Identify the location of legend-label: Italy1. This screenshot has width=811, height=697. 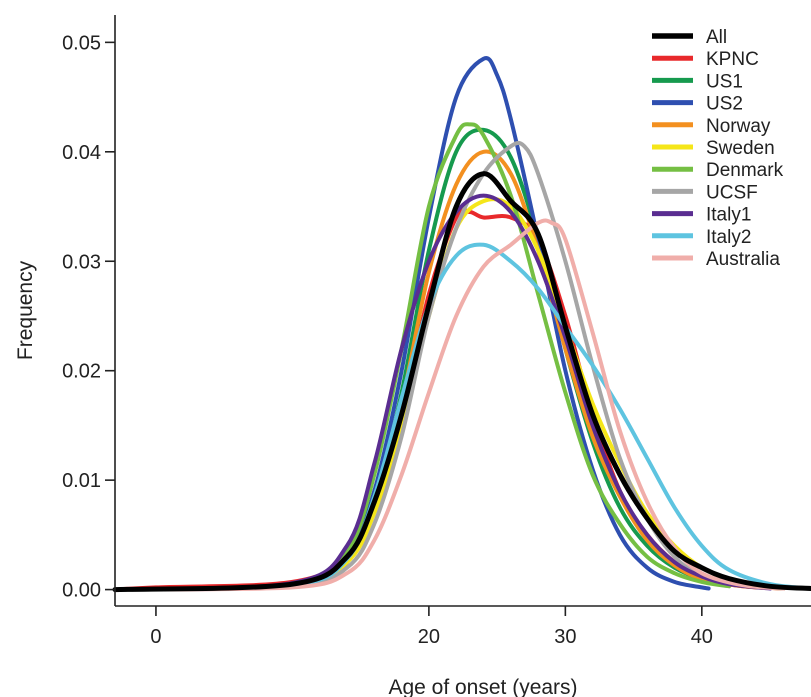
(728, 215).